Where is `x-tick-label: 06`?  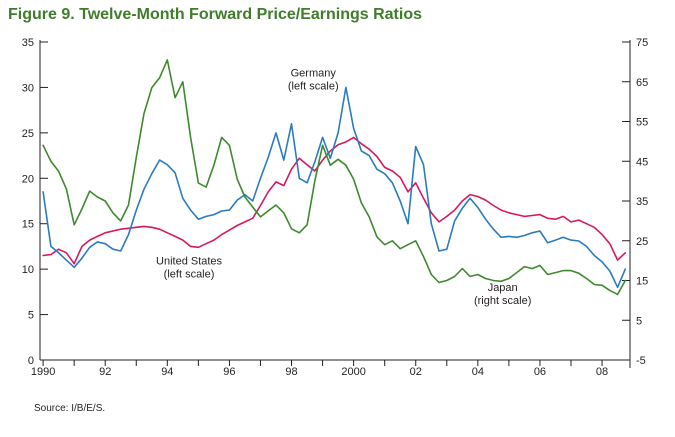 x-tick-label: 06 is located at coordinates (540, 372).